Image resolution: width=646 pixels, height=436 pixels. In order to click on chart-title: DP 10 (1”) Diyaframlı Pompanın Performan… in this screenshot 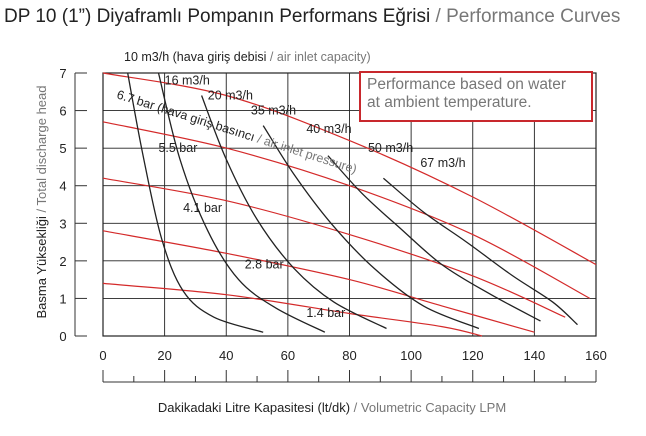, I will do `click(312, 17)`.